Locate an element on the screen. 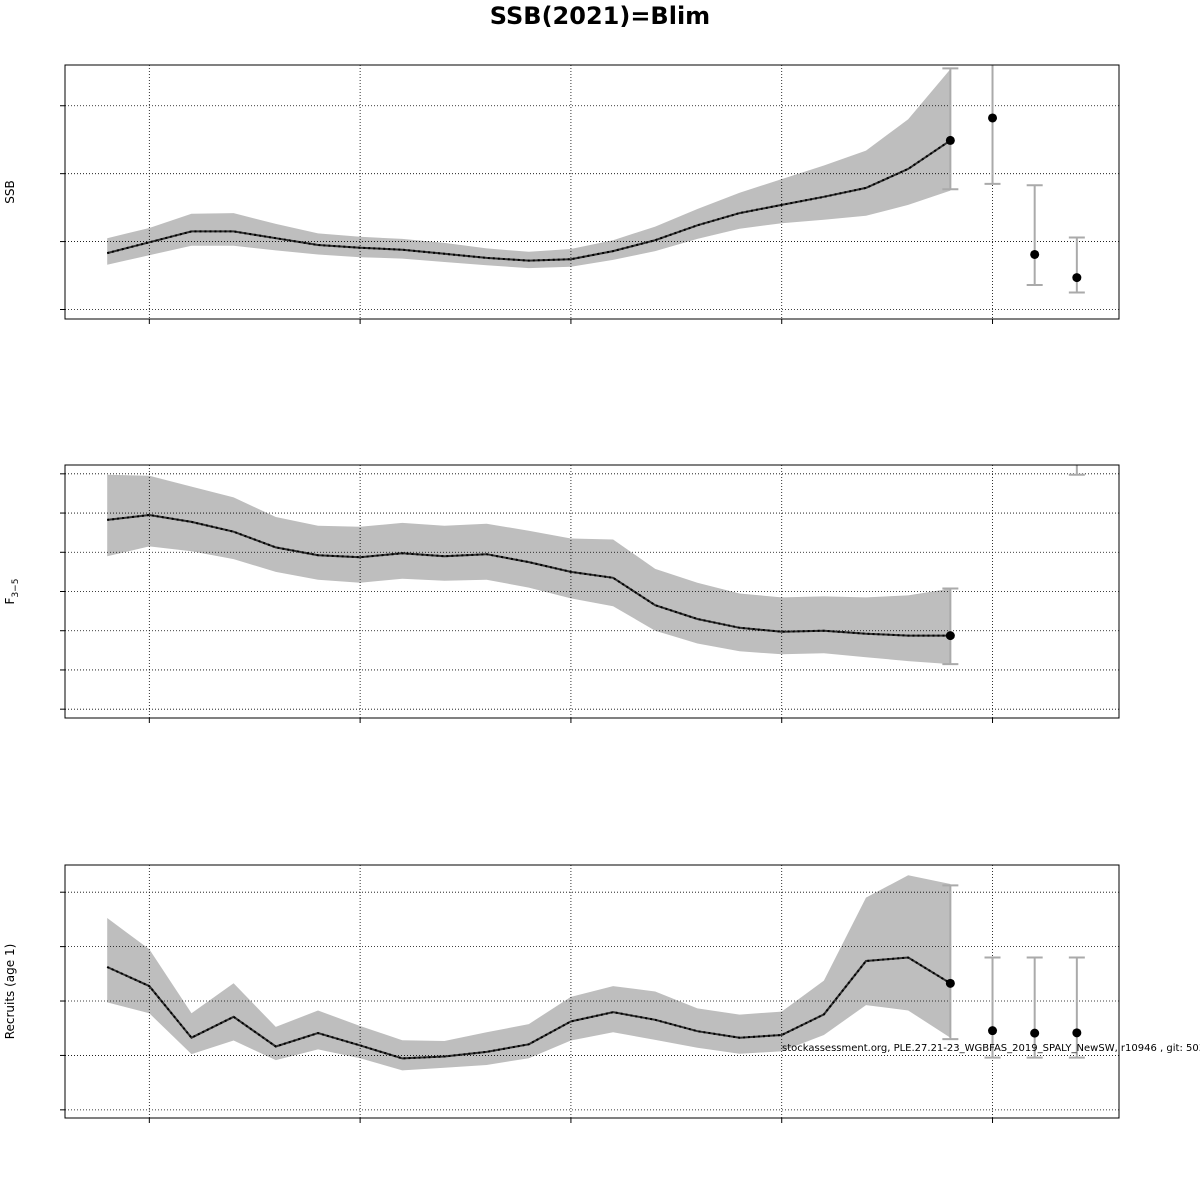  y-axis-label-subscript: 3−5 is located at coordinates (16, 588).